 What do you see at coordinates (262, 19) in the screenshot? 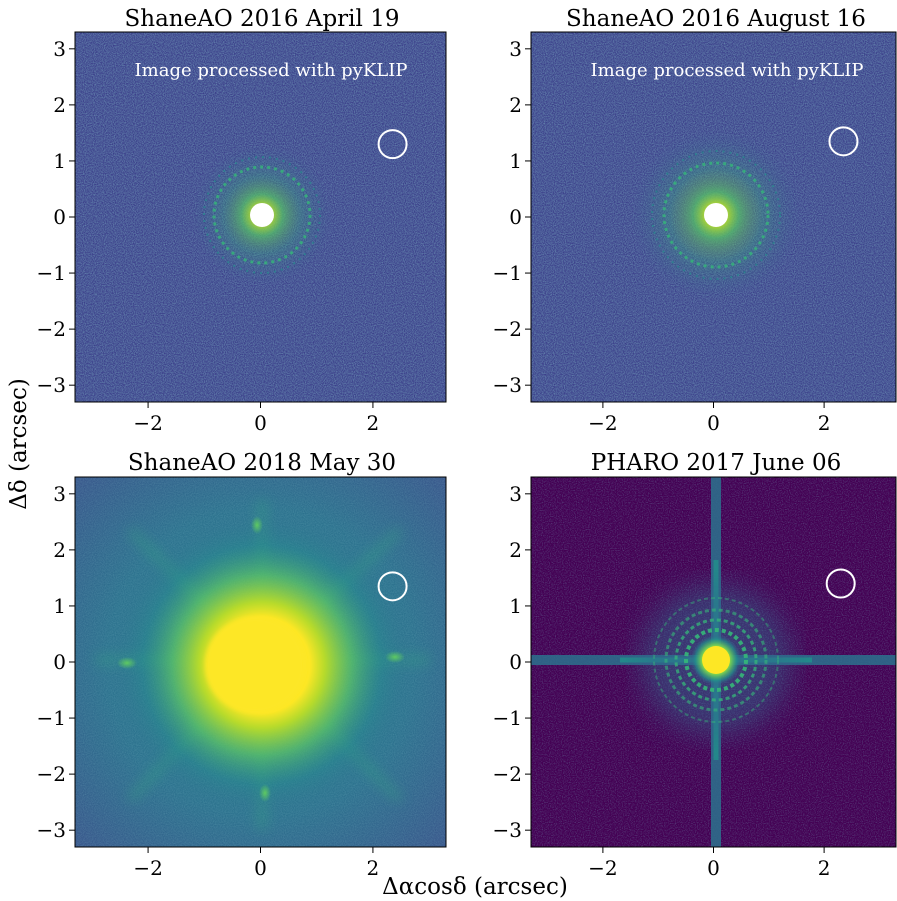
I see `panel-title: ShaneAO 2016 April 19` at bounding box center [262, 19].